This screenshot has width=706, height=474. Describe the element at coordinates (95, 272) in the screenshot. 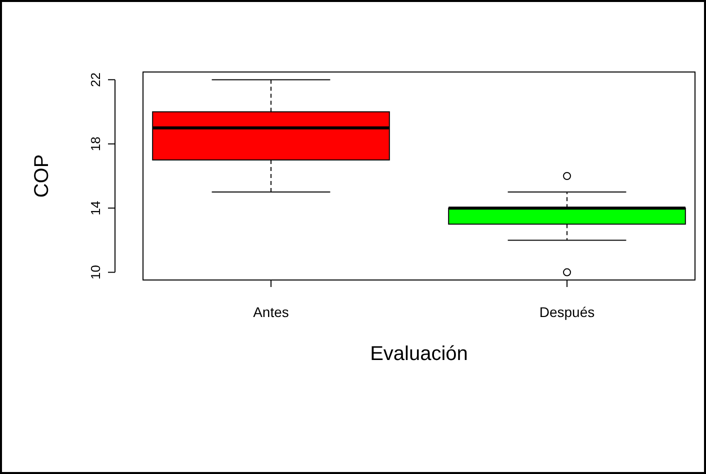

I see `y-tick-label: 10` at that location.